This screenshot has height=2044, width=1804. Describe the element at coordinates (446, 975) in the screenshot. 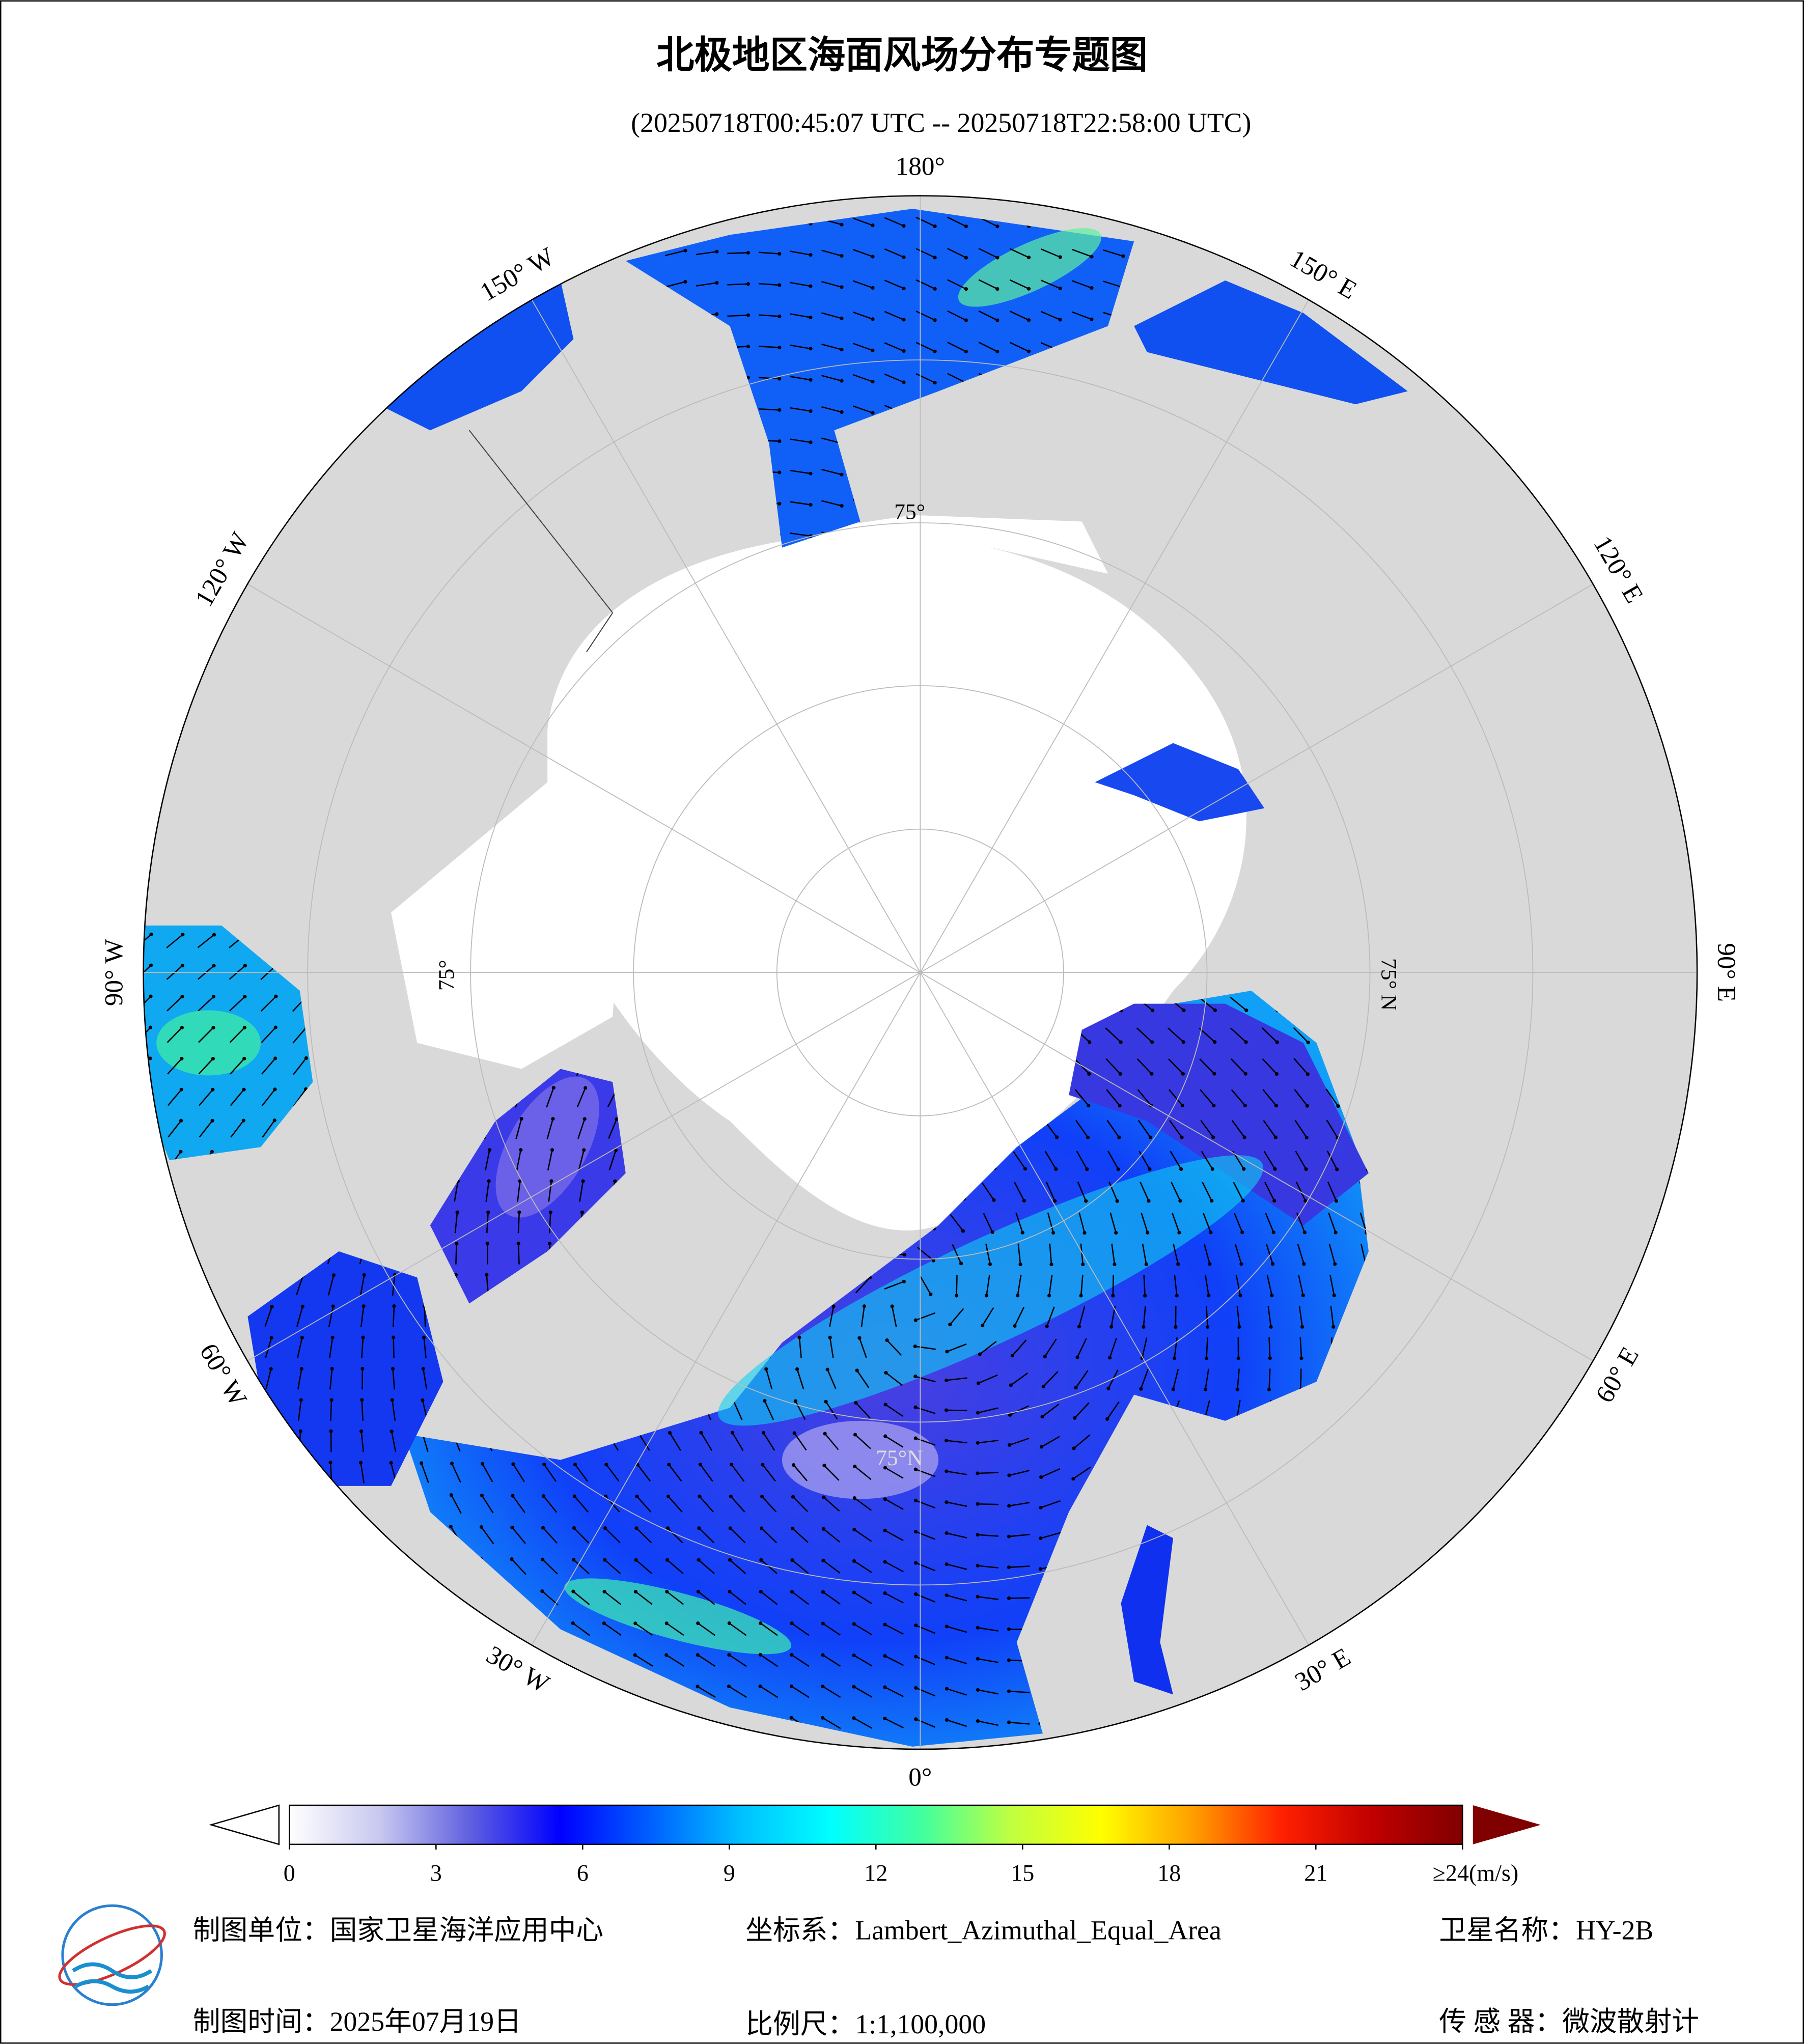

I see `latitude-label: 75°` at that location.